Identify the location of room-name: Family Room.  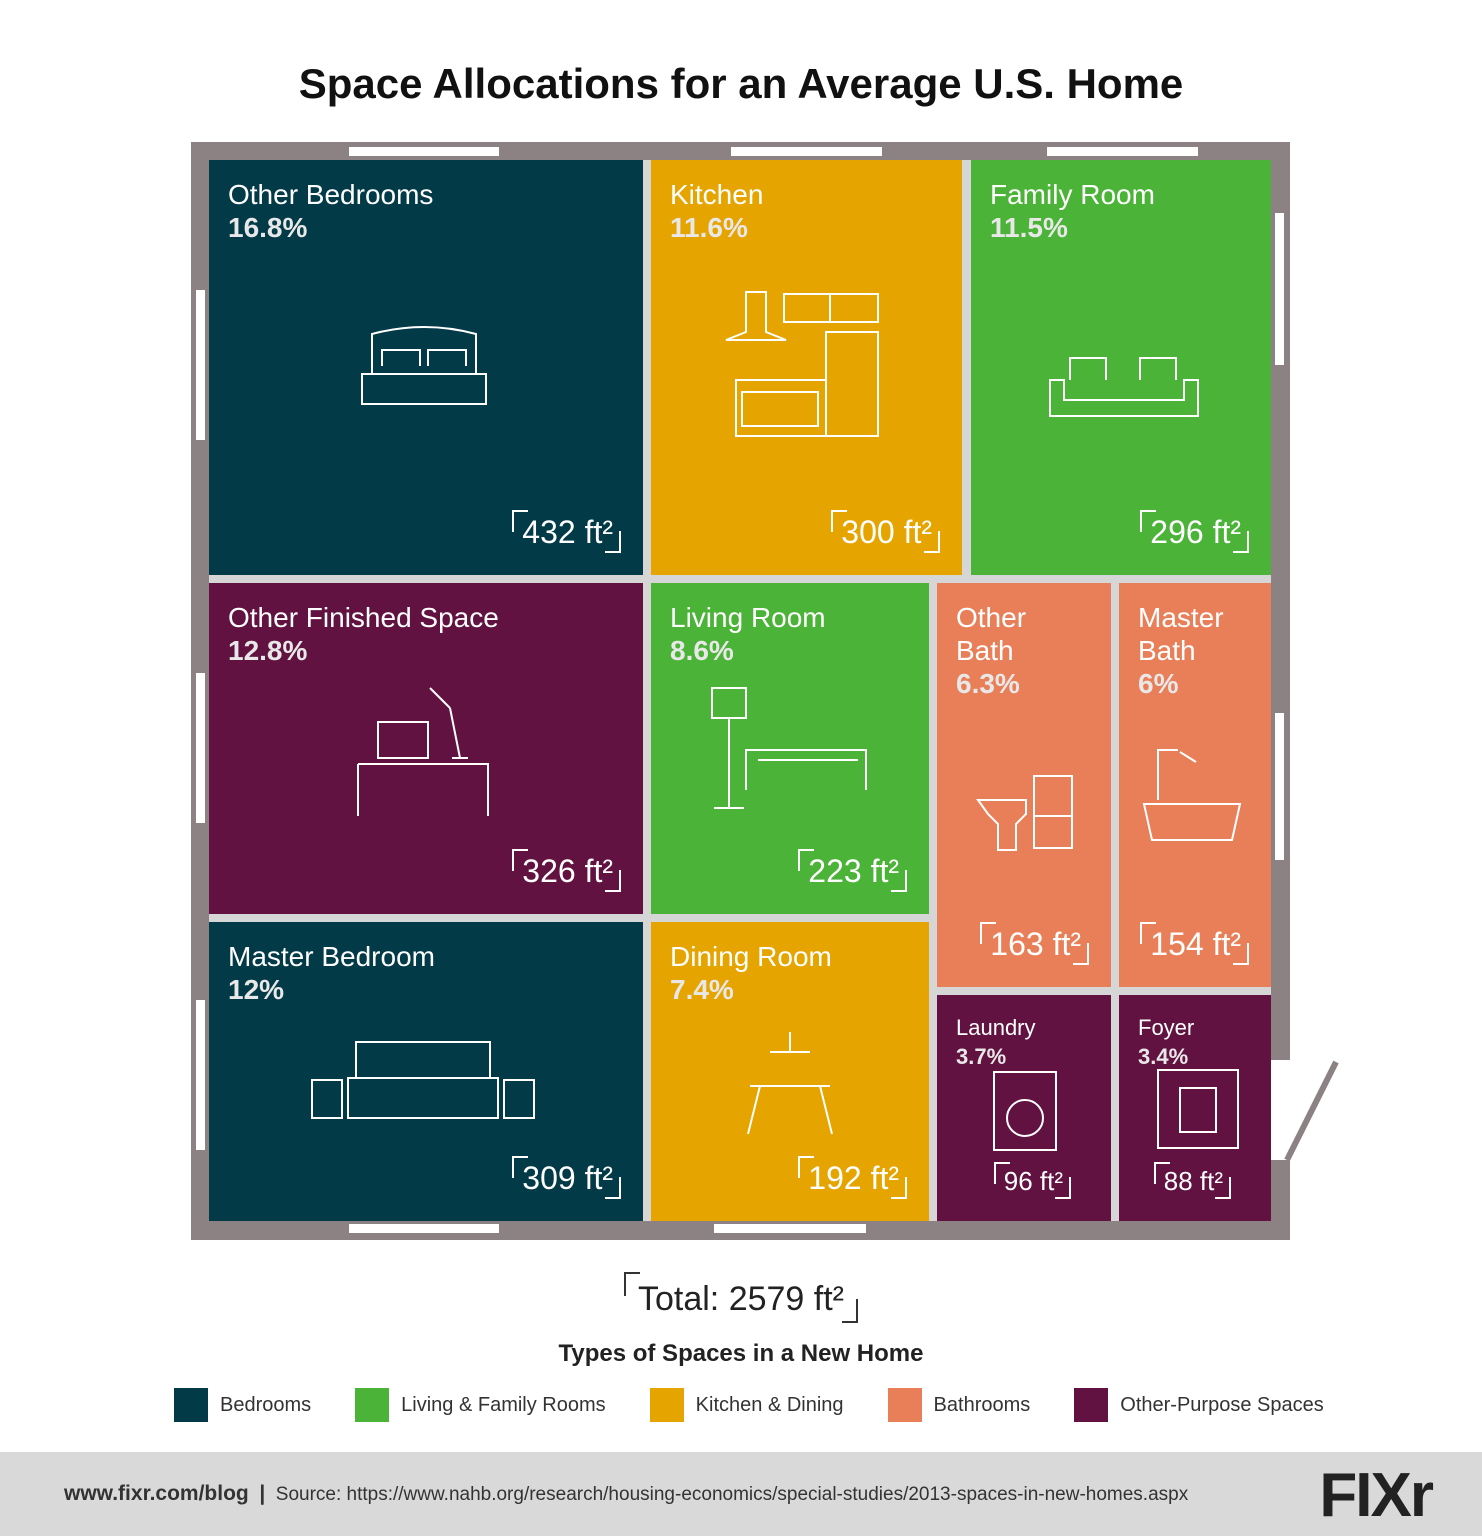
(1072, 194).